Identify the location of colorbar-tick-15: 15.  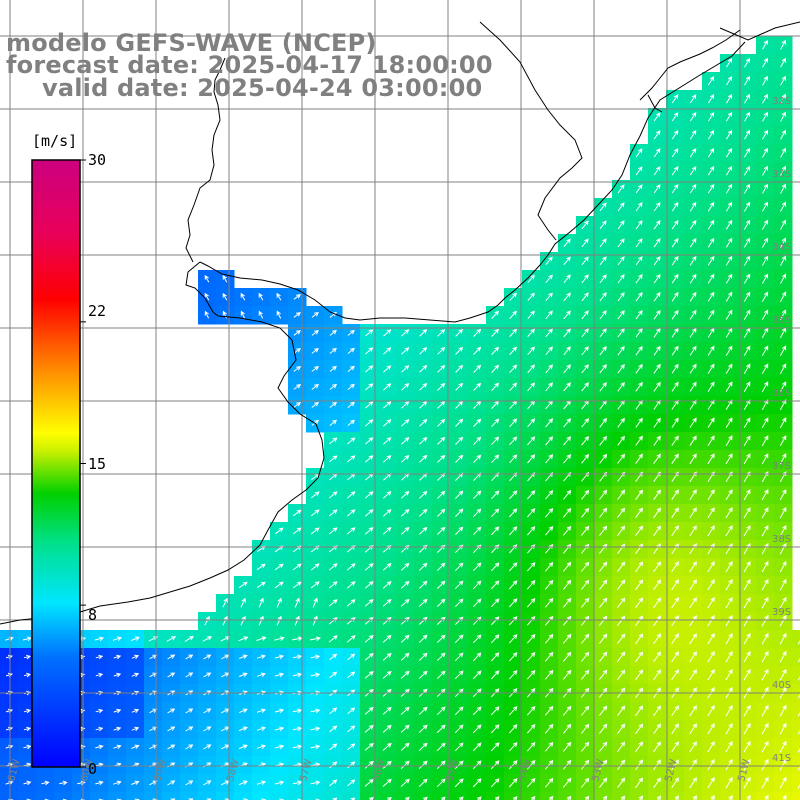
(97, 464).